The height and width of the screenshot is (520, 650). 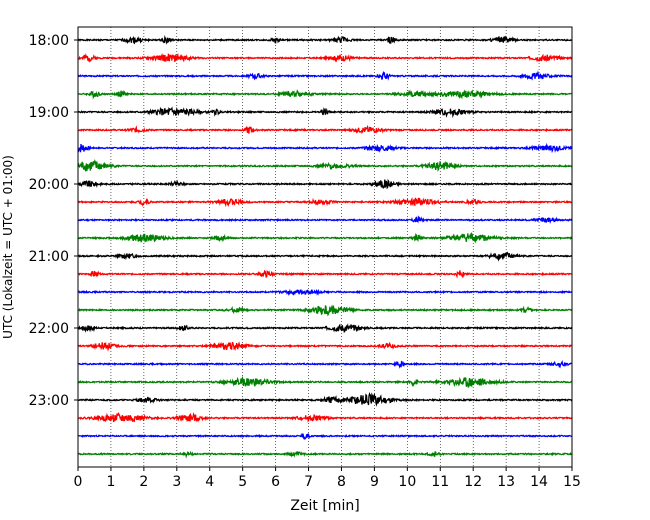 I want to click on y-tick-label: 21:00, so click(x=49, y=257).